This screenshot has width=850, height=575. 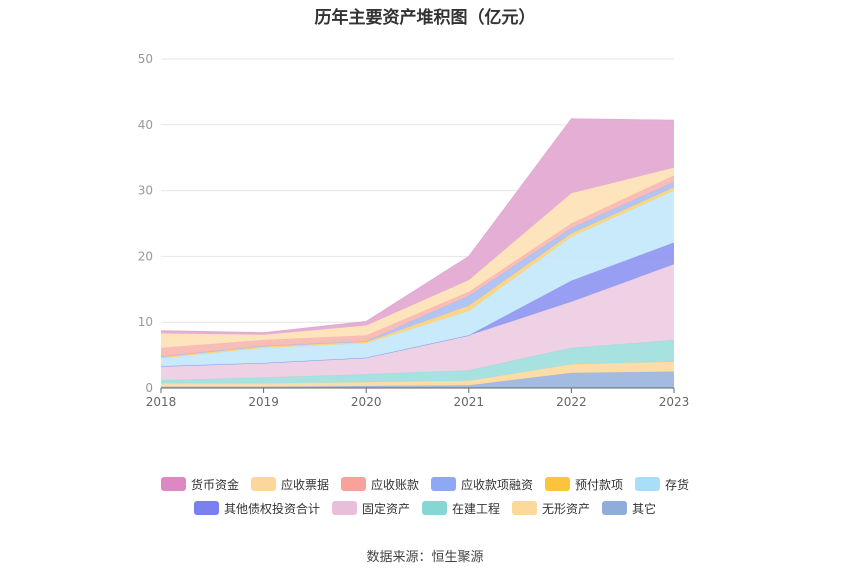 I want to click on legend-label: 无形资产, so click(x=566, y=508).